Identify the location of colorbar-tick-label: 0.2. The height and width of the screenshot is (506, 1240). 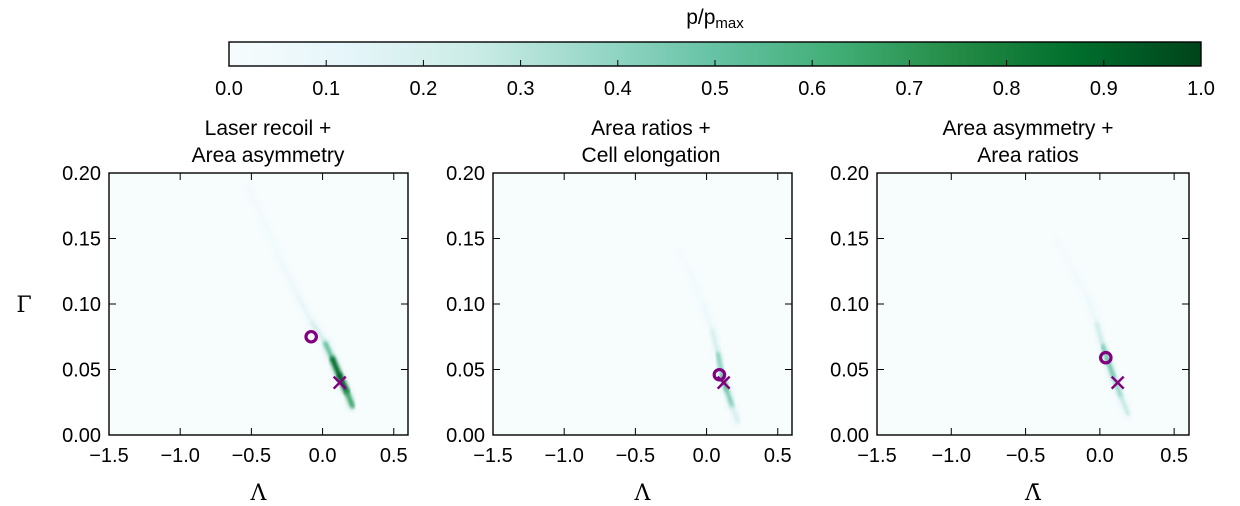
(423, 89).